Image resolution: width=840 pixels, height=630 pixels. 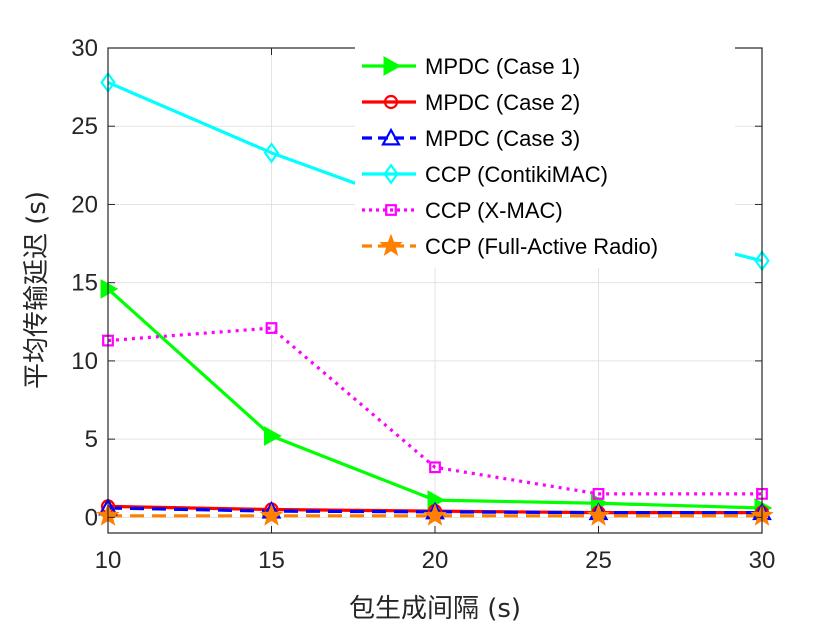 I want to click on legend-label-0: MPDC (Case 1), so click(x=502, y=66).